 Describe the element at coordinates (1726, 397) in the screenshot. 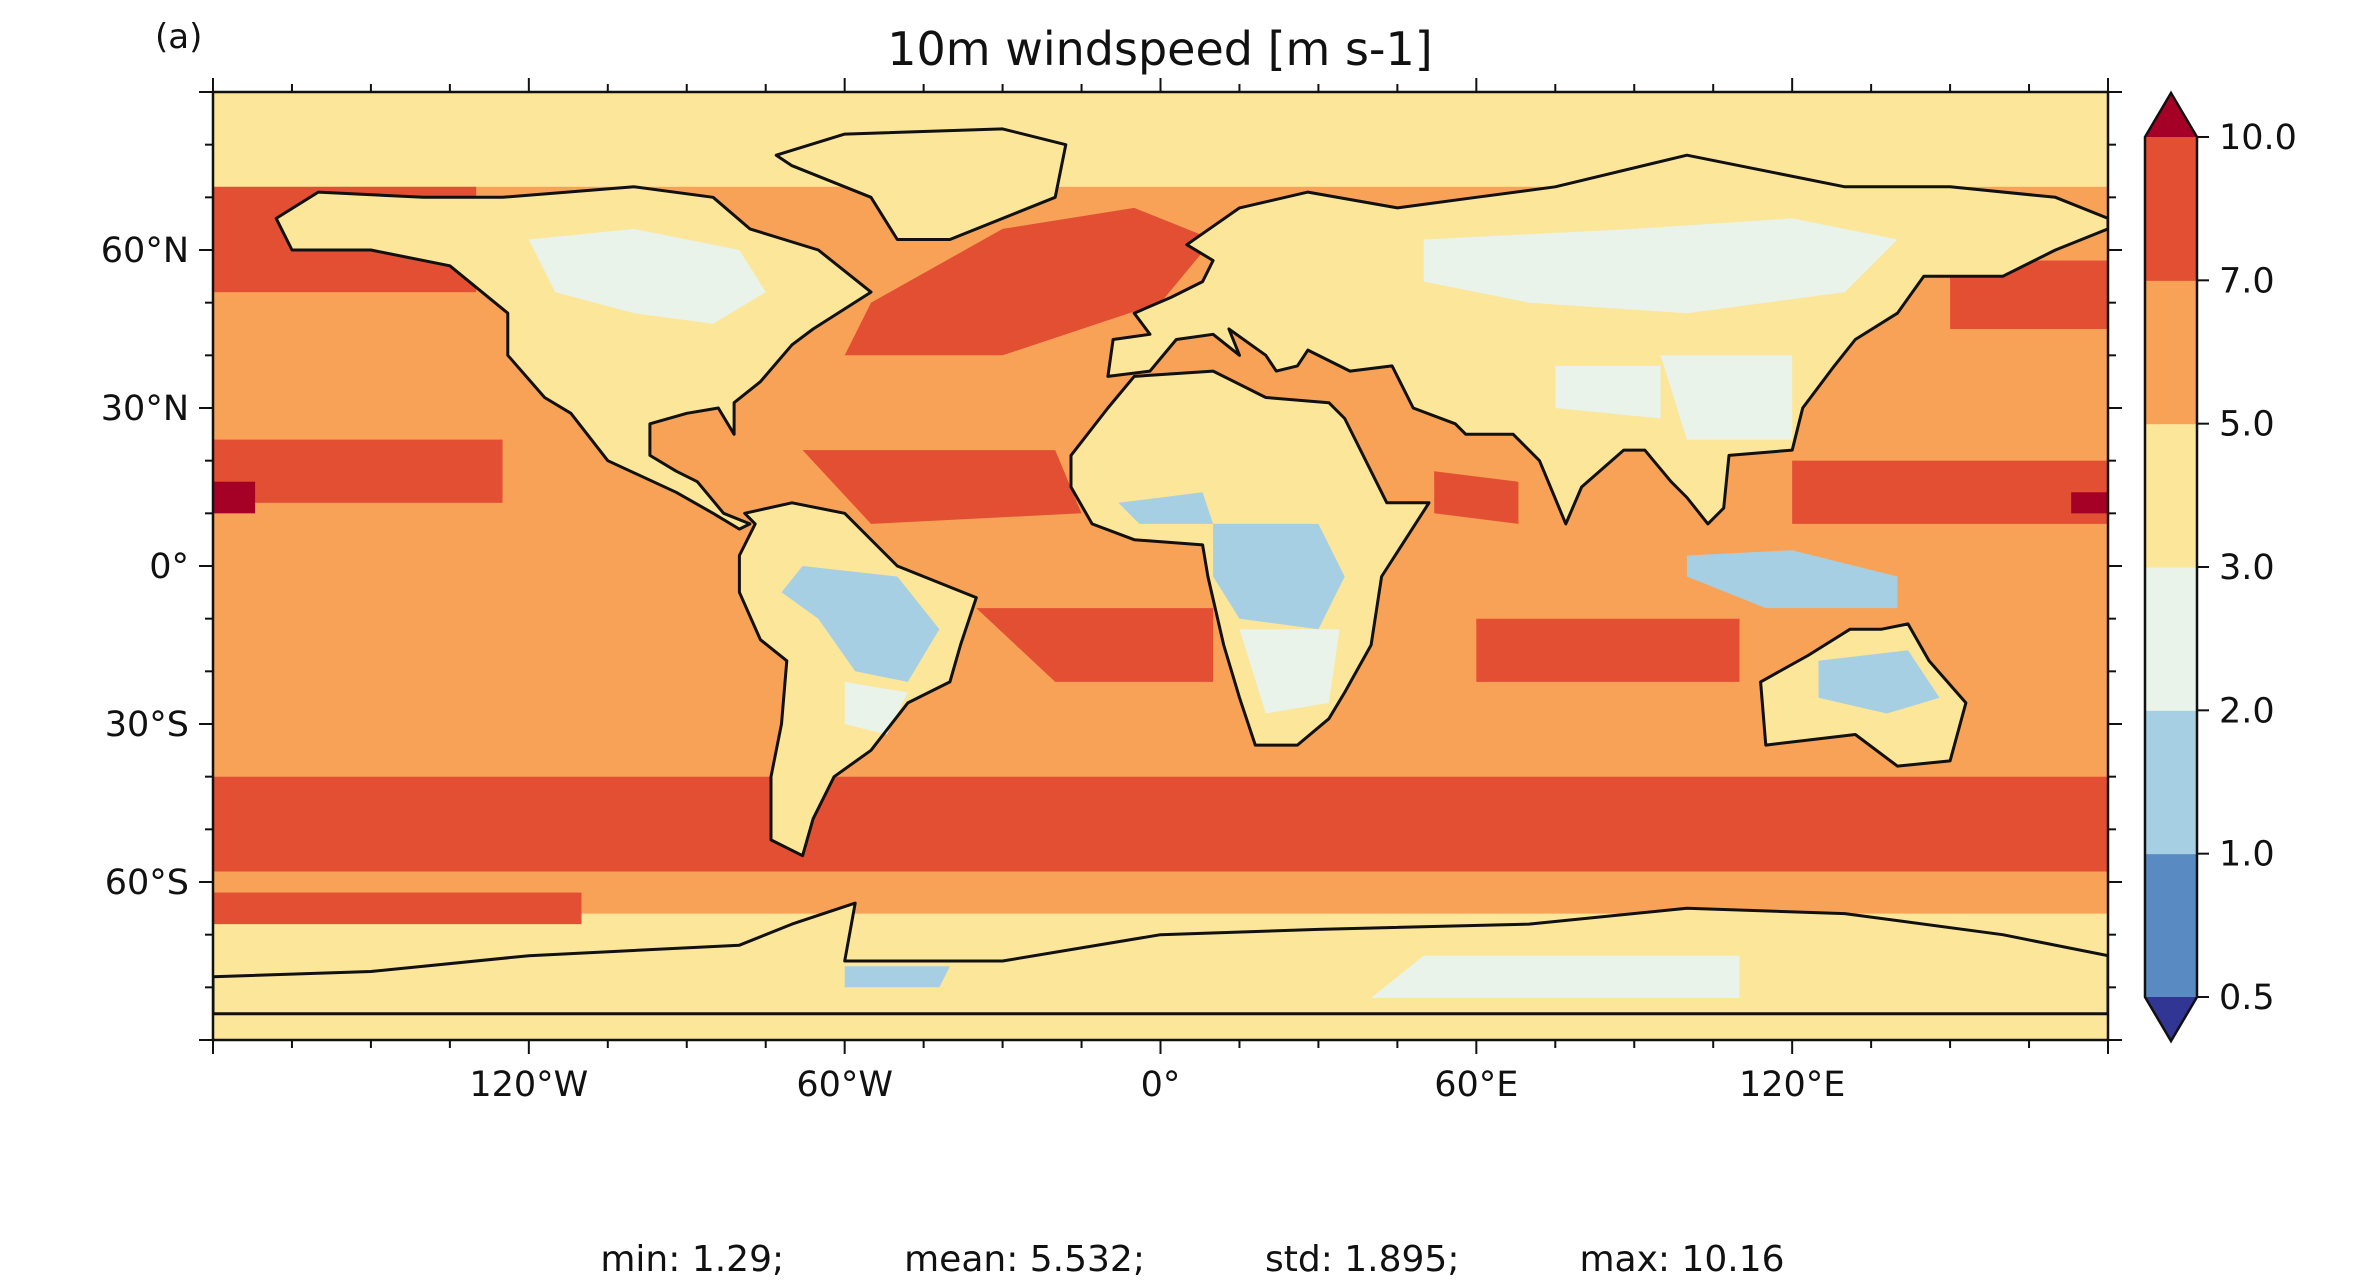

I see `land-china-light` at that location.